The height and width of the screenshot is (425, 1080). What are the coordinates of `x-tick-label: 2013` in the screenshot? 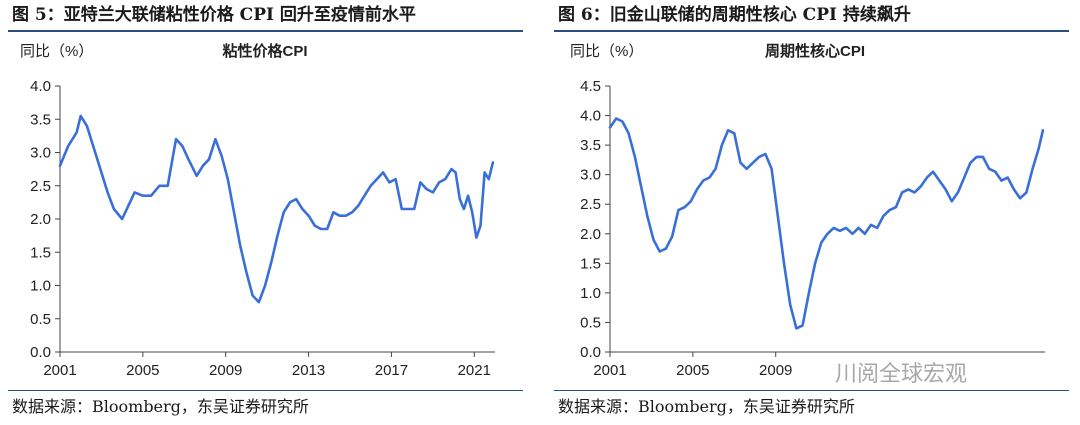 It's located at (308, 370).